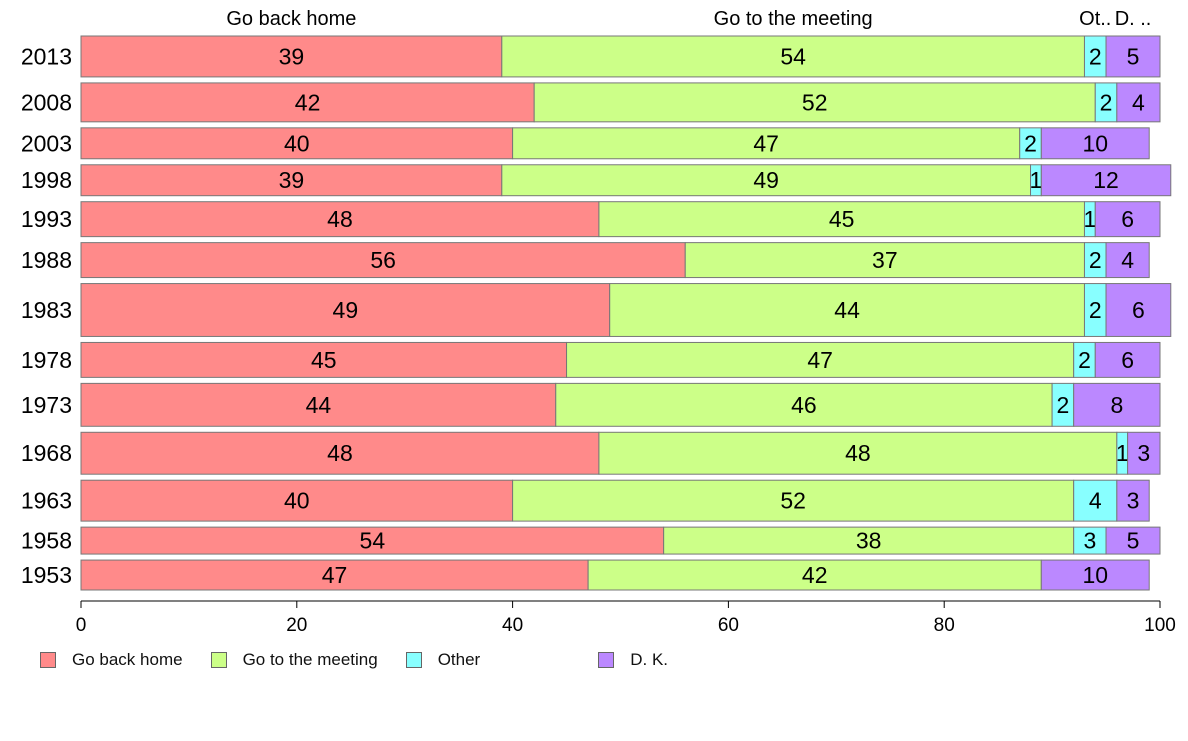 The width and height of the screenshot is (1188, 741). I want to click on data-label-go-back-home-1978: 45, so click(324, 360).